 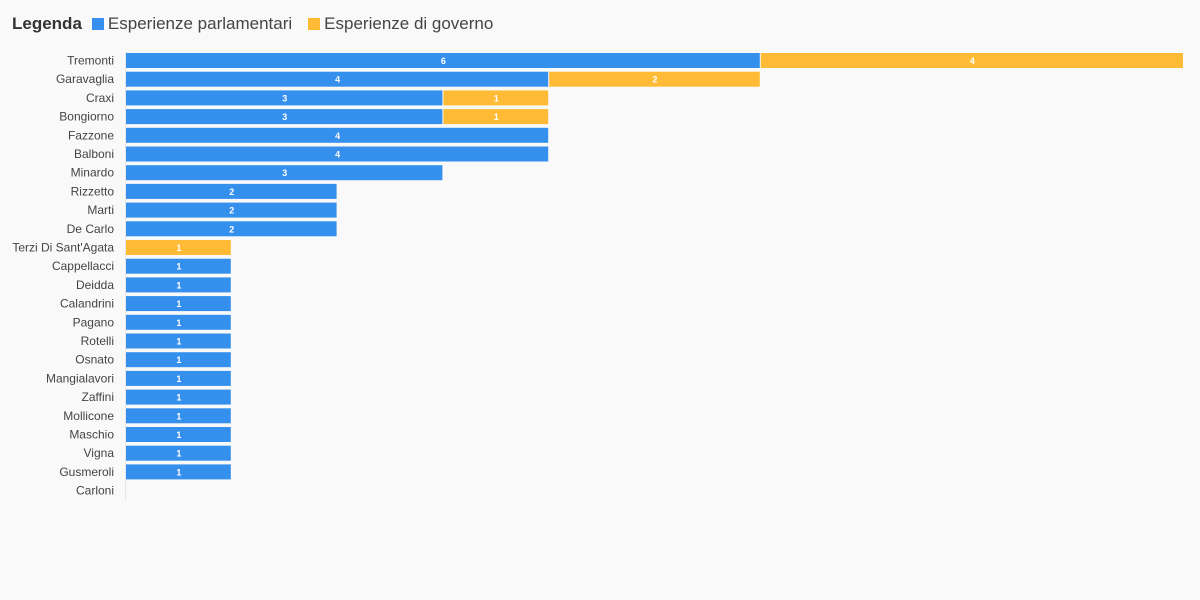 I want to click on category-label: Tremonti, so click(x=90, y=61).